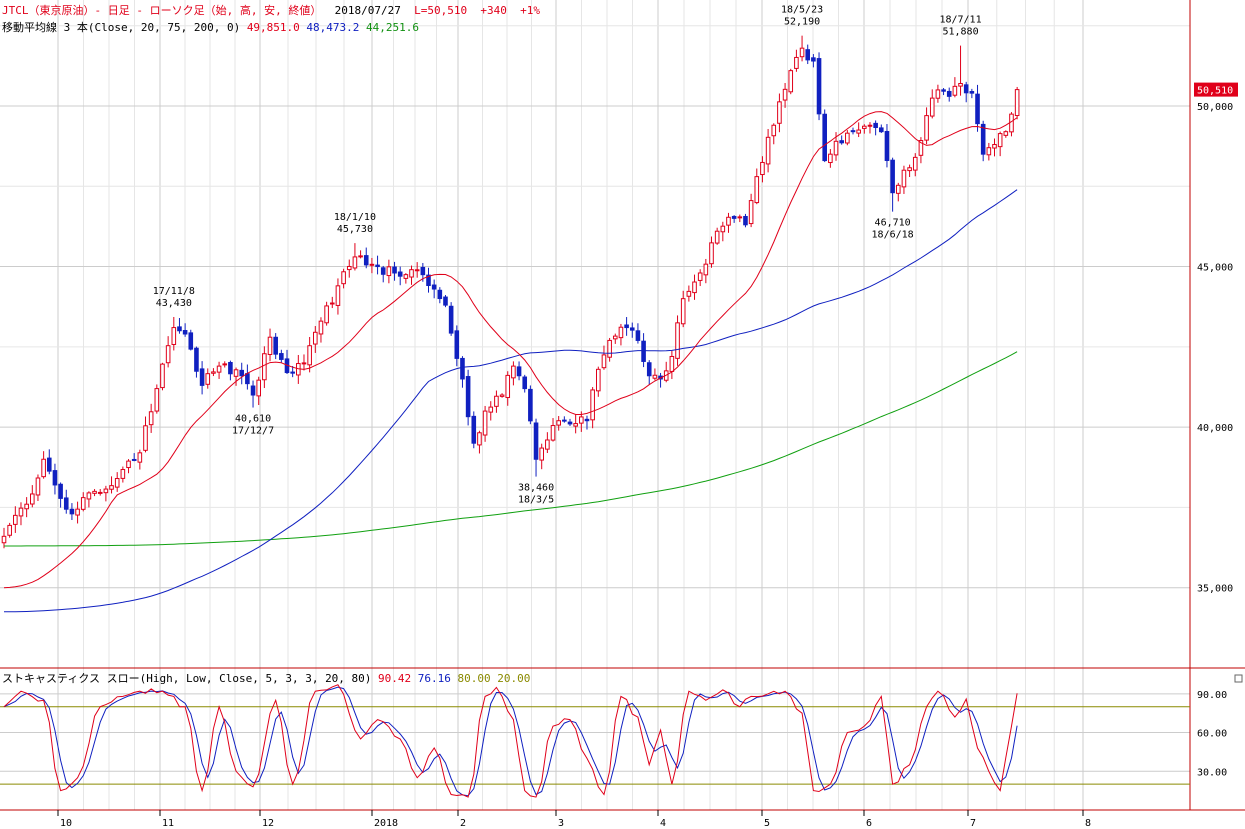 This screenshot has height=829, width=1245. What do you see at coordinates (869, 823) in the screenshot?
I see `time-axis-label: 6` at bounding box center [869, 823].